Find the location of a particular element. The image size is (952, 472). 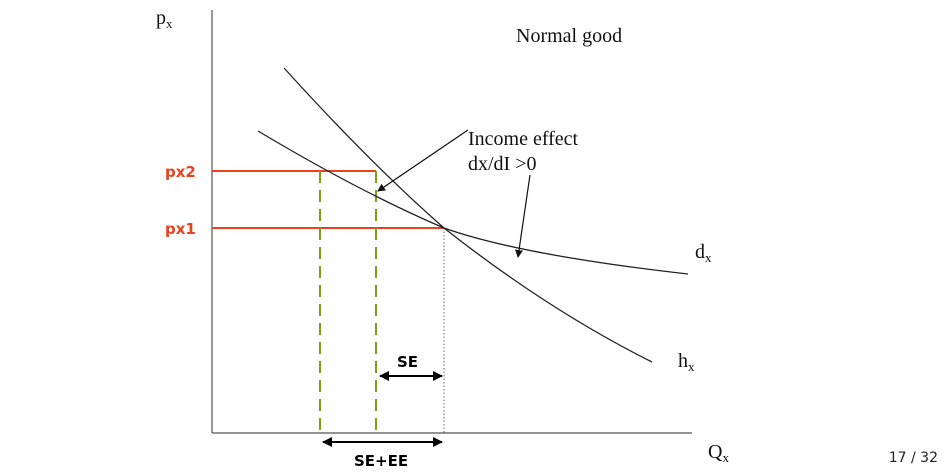

se-label: SE is located at coordinates (407, 362).